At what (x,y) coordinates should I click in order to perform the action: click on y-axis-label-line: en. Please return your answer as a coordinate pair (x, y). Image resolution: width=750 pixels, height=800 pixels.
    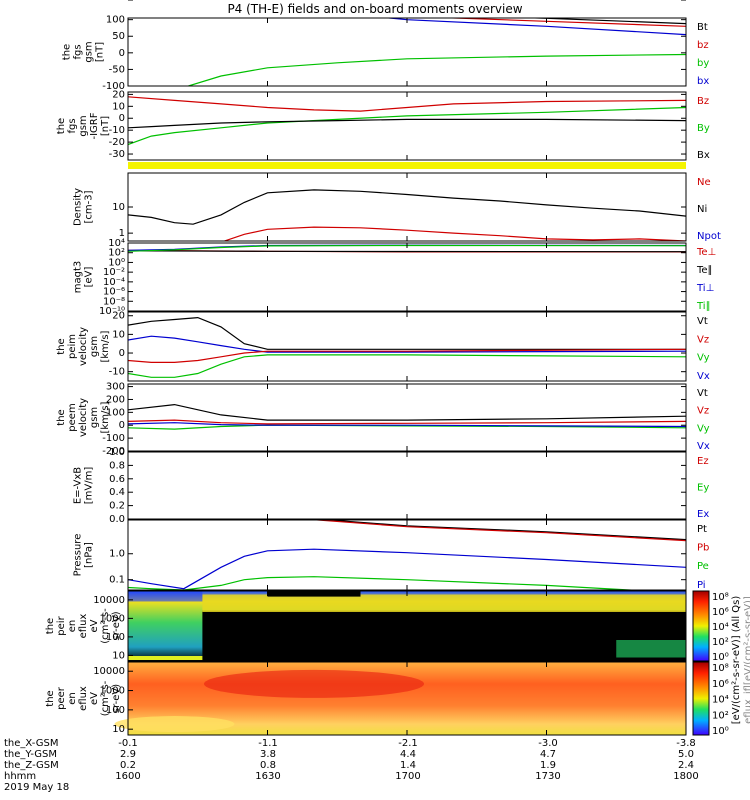
    Looking at the image, I should click on (72, 698).